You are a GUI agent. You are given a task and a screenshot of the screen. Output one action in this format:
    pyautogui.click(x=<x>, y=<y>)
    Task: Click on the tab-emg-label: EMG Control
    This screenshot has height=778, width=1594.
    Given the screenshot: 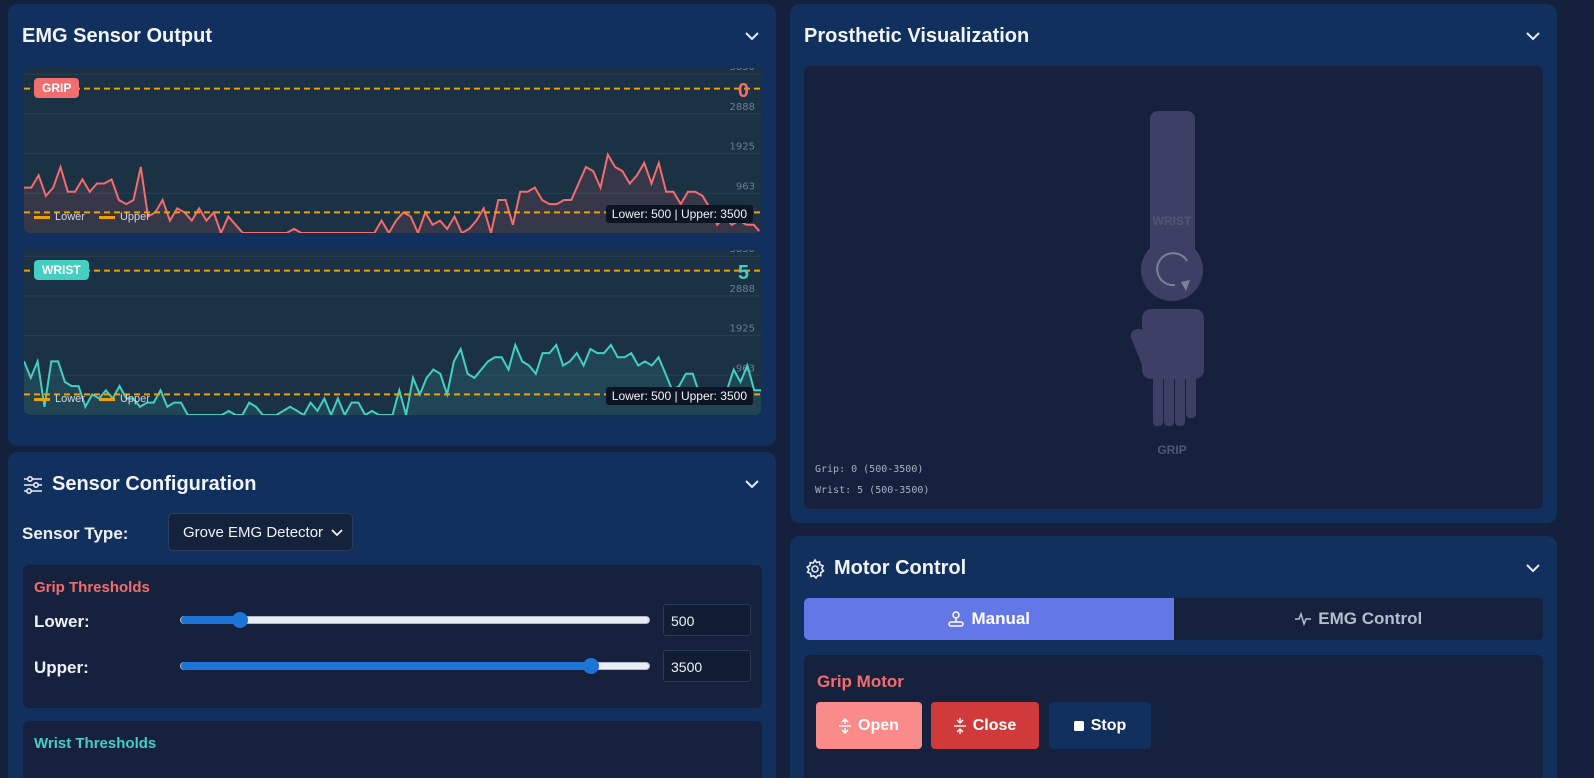 What is the action you would take?
    pyautogui.click(x=1370, y=618)
    